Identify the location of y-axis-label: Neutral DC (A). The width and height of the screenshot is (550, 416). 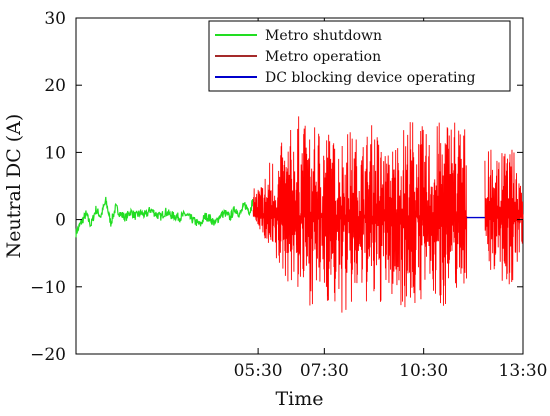
(14, 186).